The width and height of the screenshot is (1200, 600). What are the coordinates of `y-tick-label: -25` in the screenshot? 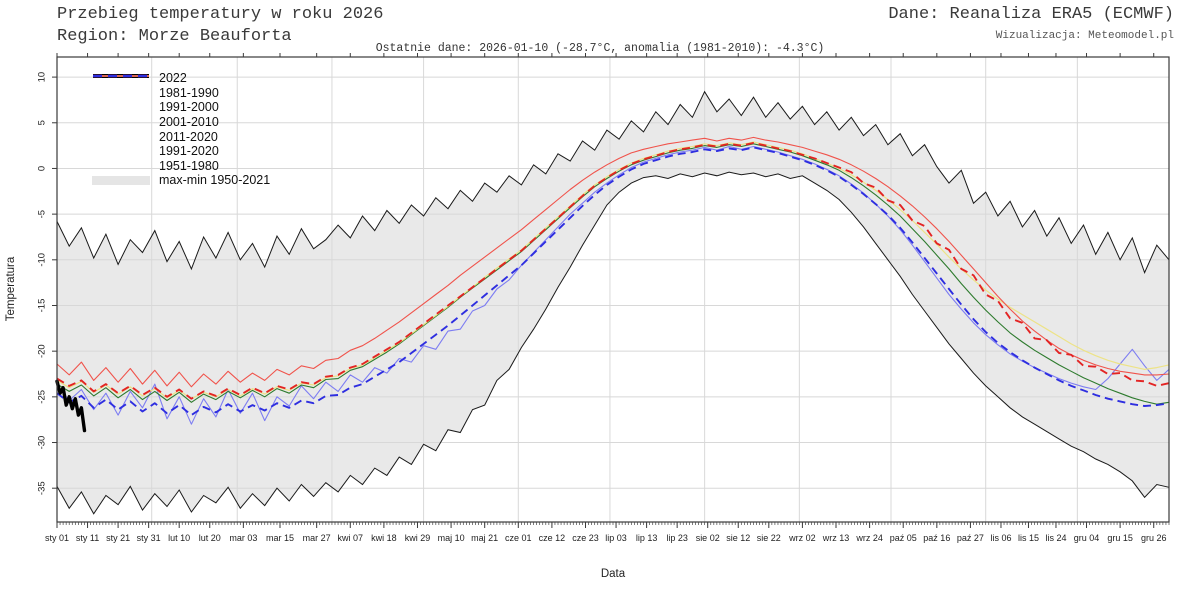 It's located at (42, 397).